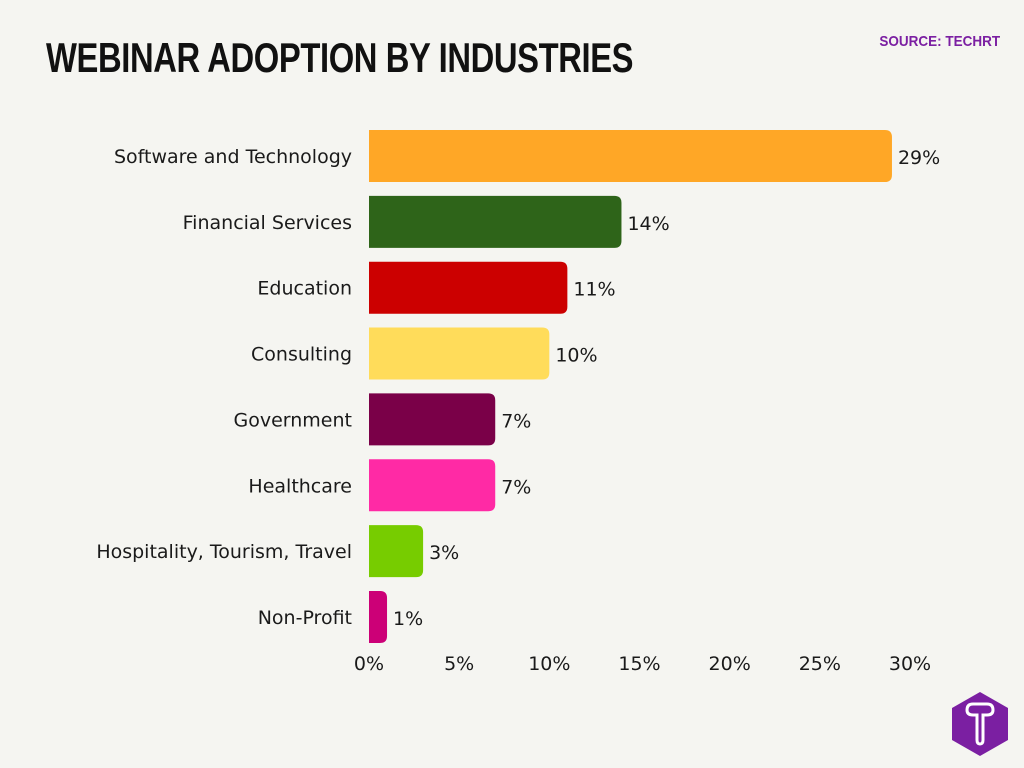  What do you see at coordinates (648, 224) in the screenshot?
I see `value-label: 14%` at bounding box center [648, 224].